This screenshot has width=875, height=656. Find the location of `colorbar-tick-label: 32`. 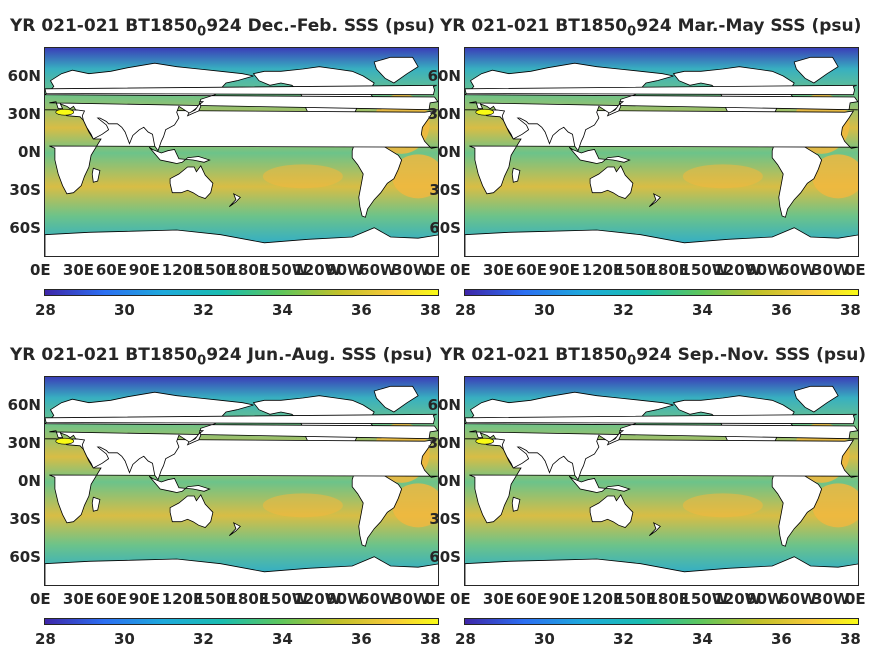

colorbar-tick-label: 32 is located at coordinates (203, 639).